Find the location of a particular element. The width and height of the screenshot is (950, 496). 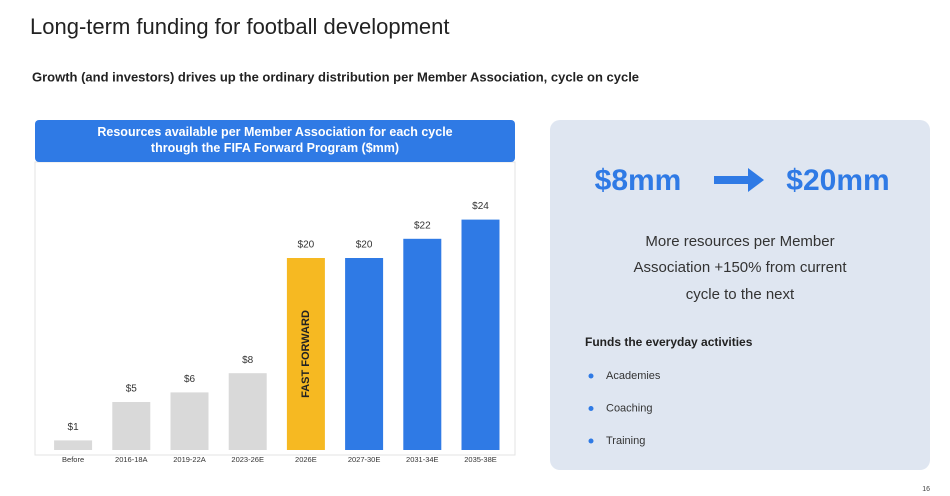

chart-header is located at coordinates (275, 141).